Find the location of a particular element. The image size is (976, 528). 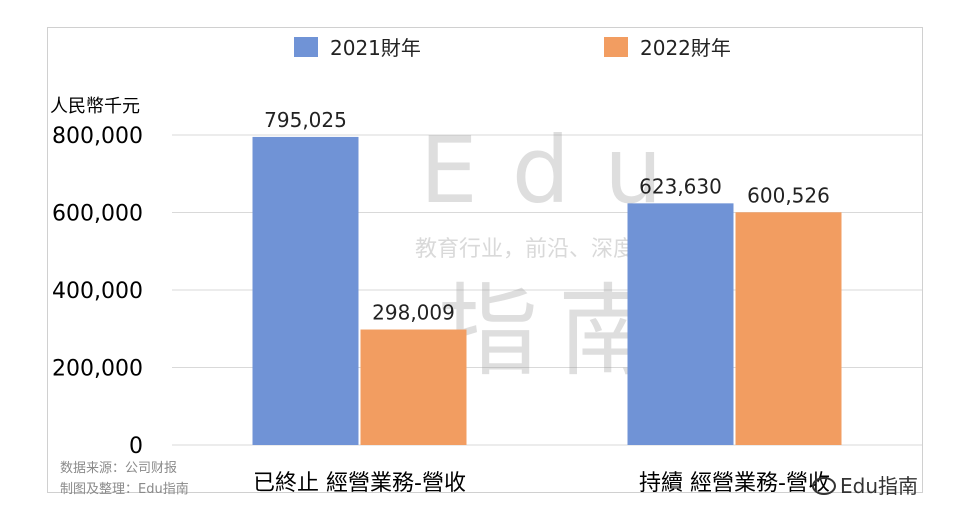

x-tick-label: 已終止 經營業務-營收 is located at coordinates (359, 483).